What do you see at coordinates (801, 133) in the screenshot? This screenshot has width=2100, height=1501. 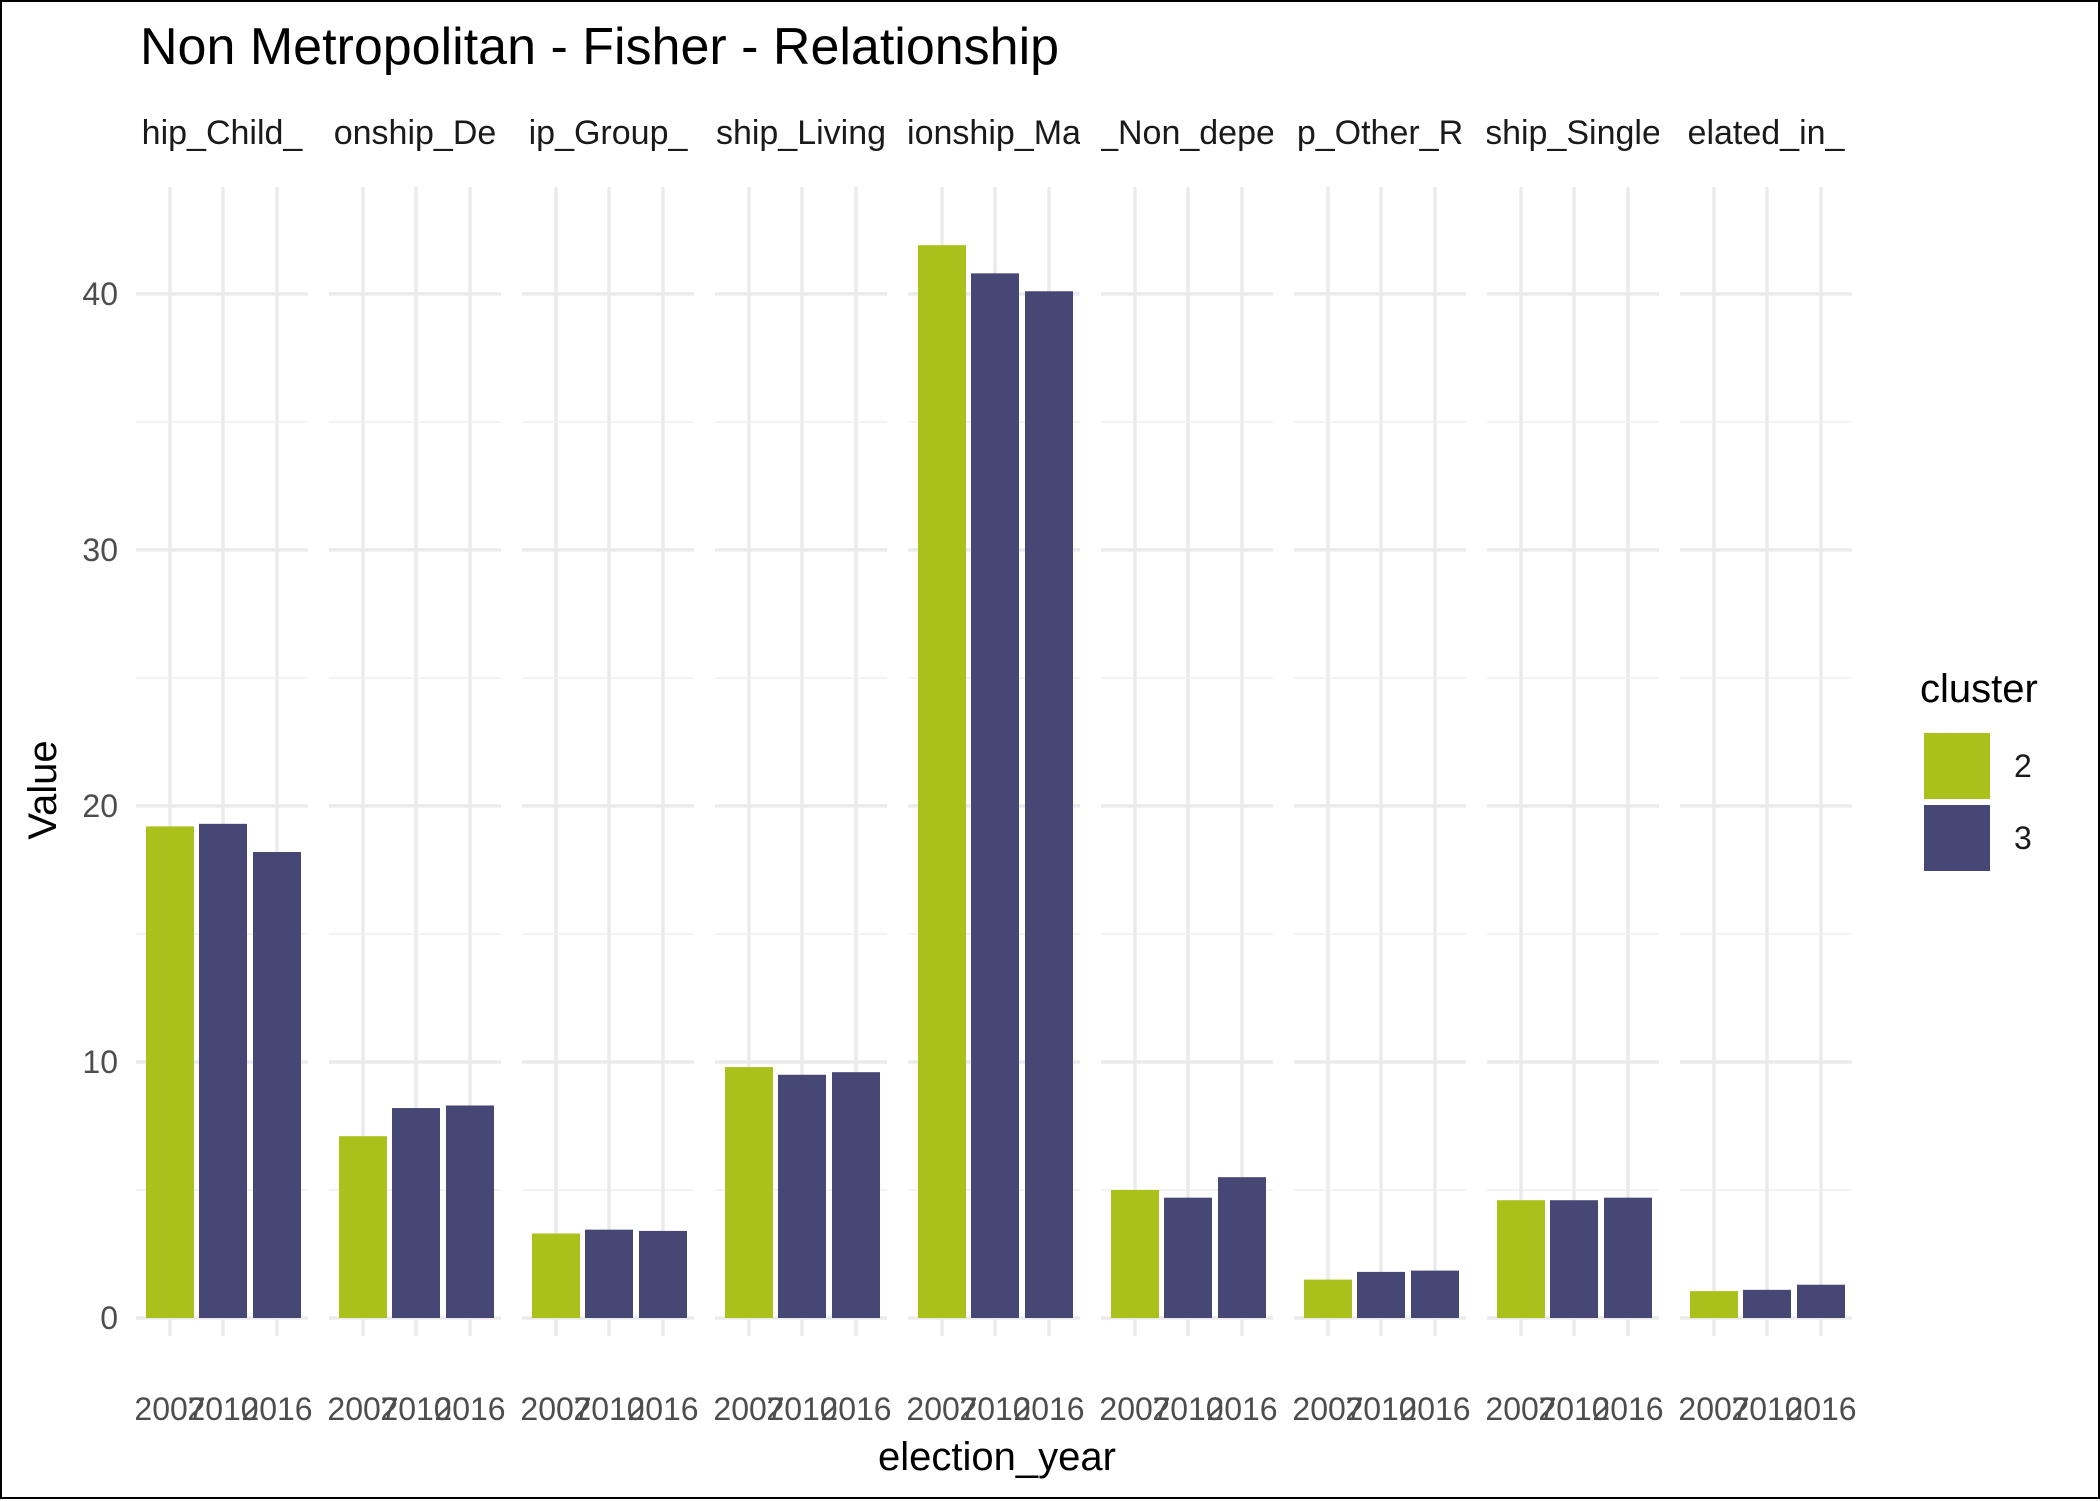 I see `facet-strip-label: ship_Living` at bounding box center [801, 133].